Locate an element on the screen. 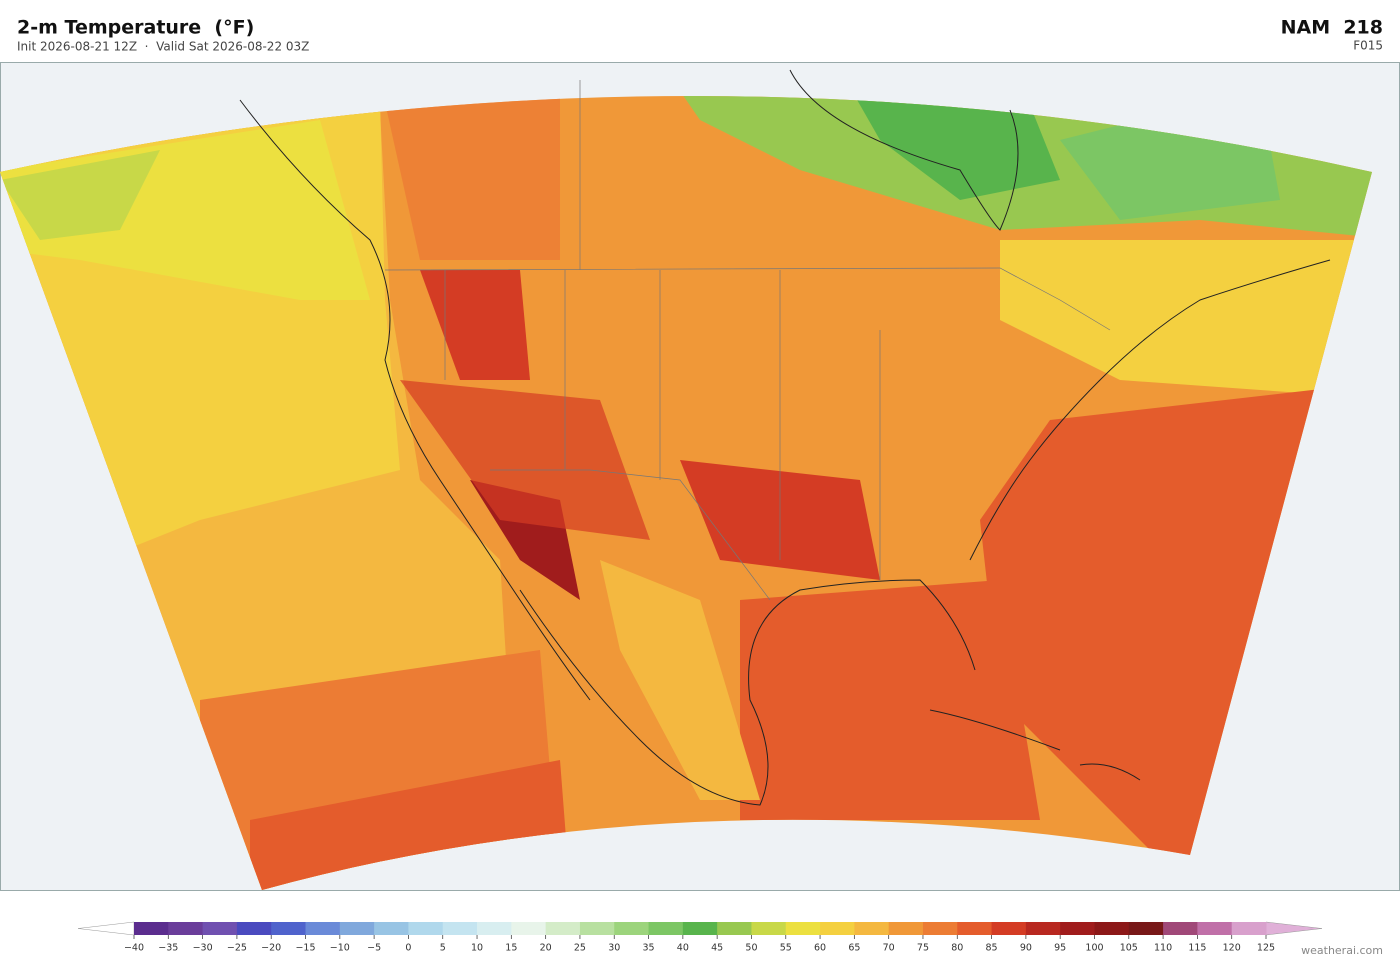 Image resolution: width=1400 pixels, height=969 pixels. colorbar-tick-label: −15 is located at coordinates (305, 948).